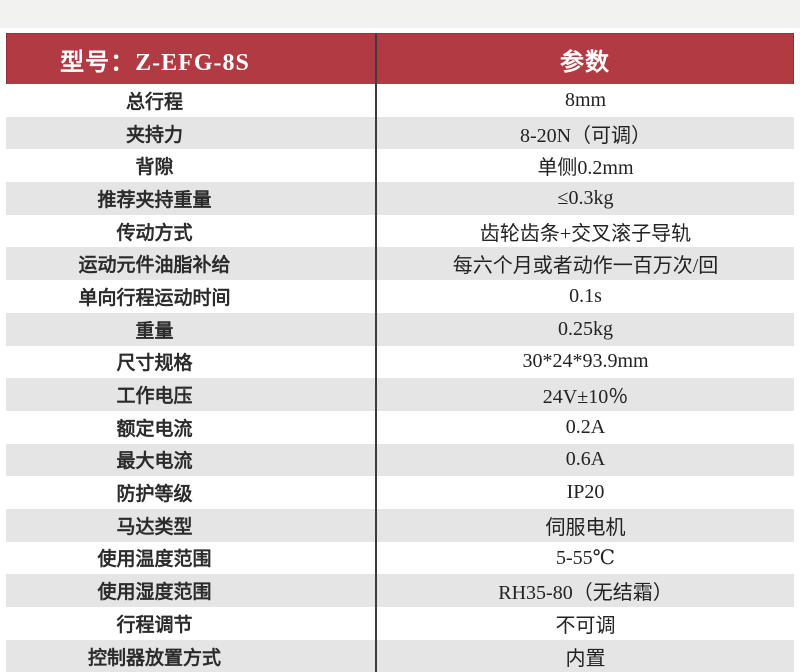 This screenshot has width=800, height=672. Describe the element at coordinates (400, 460) in the screenshot. I see `table-row: 最大电流 0.6A` at that location.